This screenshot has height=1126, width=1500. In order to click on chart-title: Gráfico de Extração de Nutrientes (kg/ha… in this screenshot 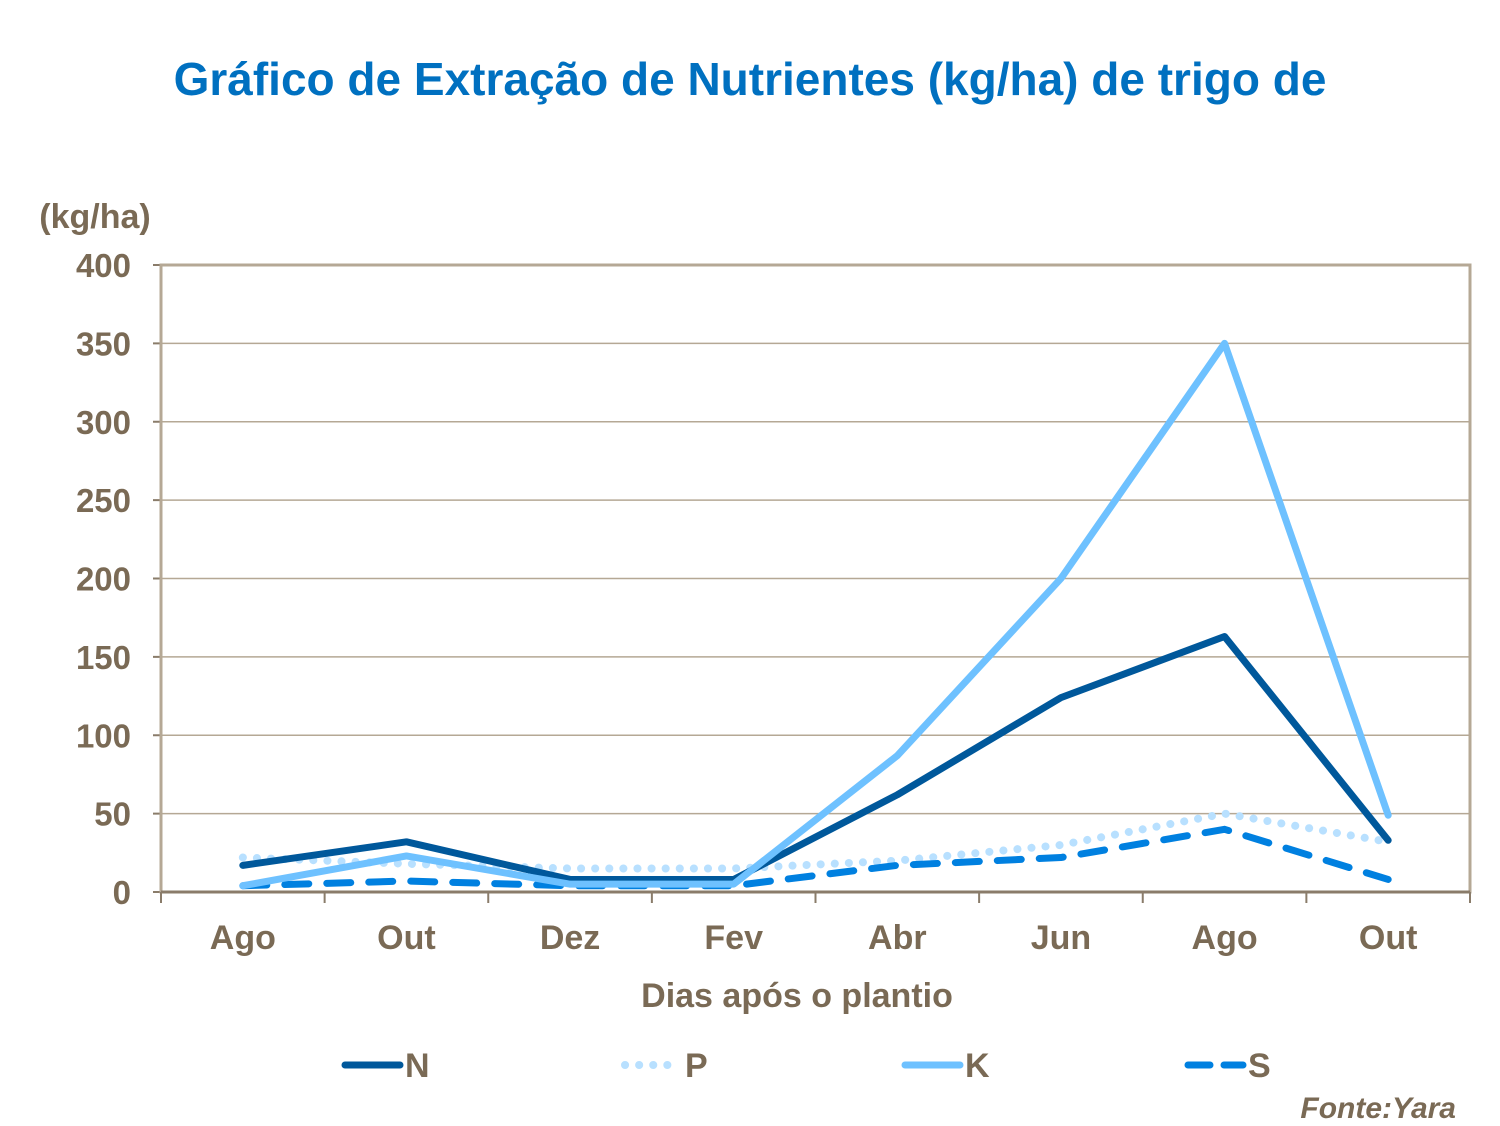, I will do `click(750, 79)`.